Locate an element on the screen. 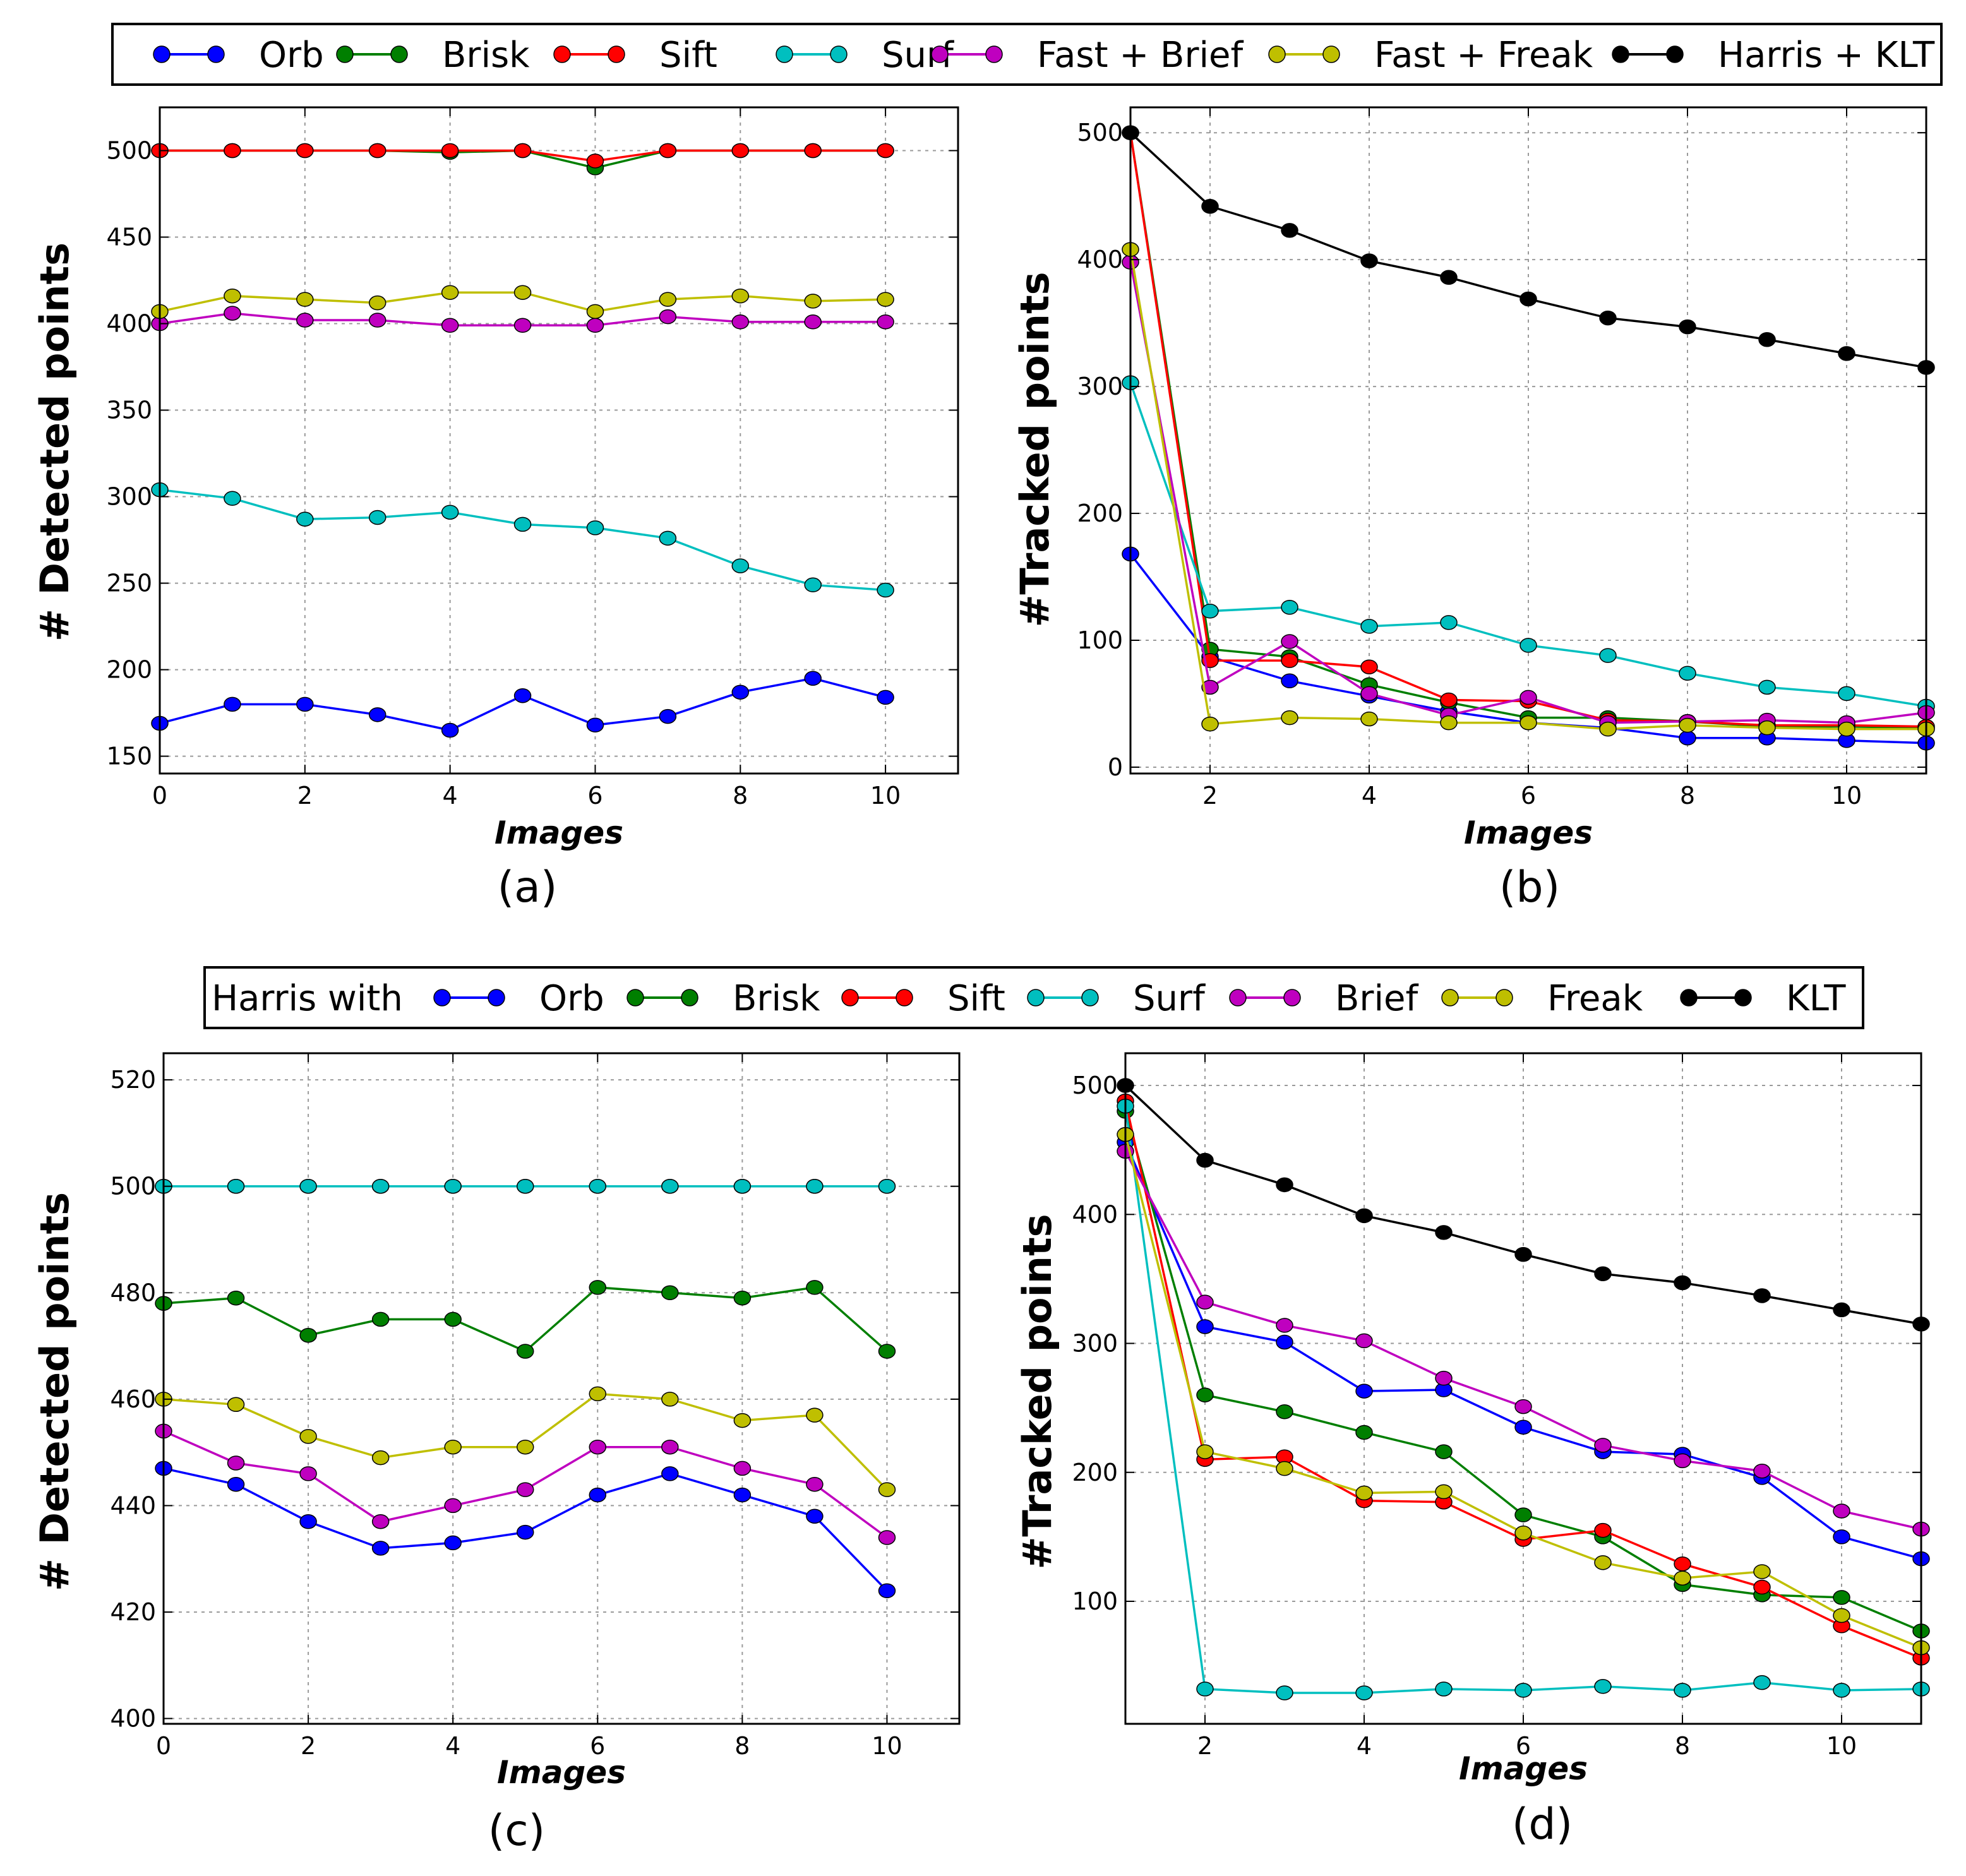 This screenshot has height=1876, width=1966. x-tick-label: 4 is located at coordinates (1364, 1746).